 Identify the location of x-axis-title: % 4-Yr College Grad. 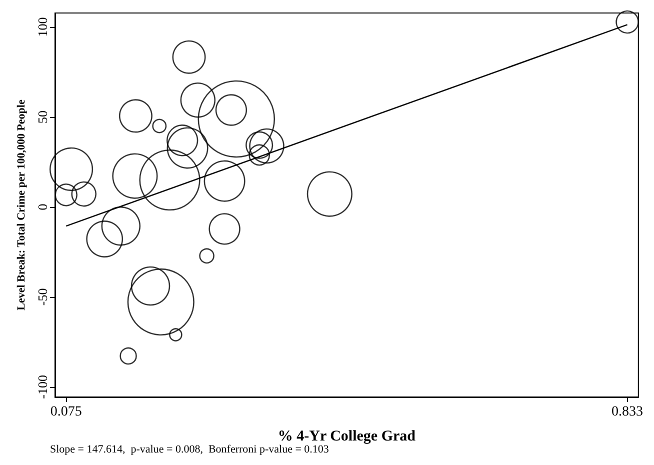
(347, 436).